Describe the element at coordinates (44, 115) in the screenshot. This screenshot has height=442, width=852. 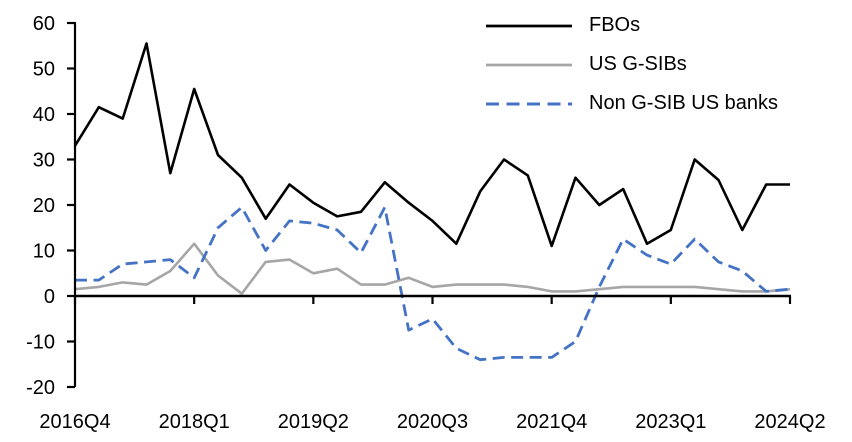
I see `y-tick-label: 40` at that location.